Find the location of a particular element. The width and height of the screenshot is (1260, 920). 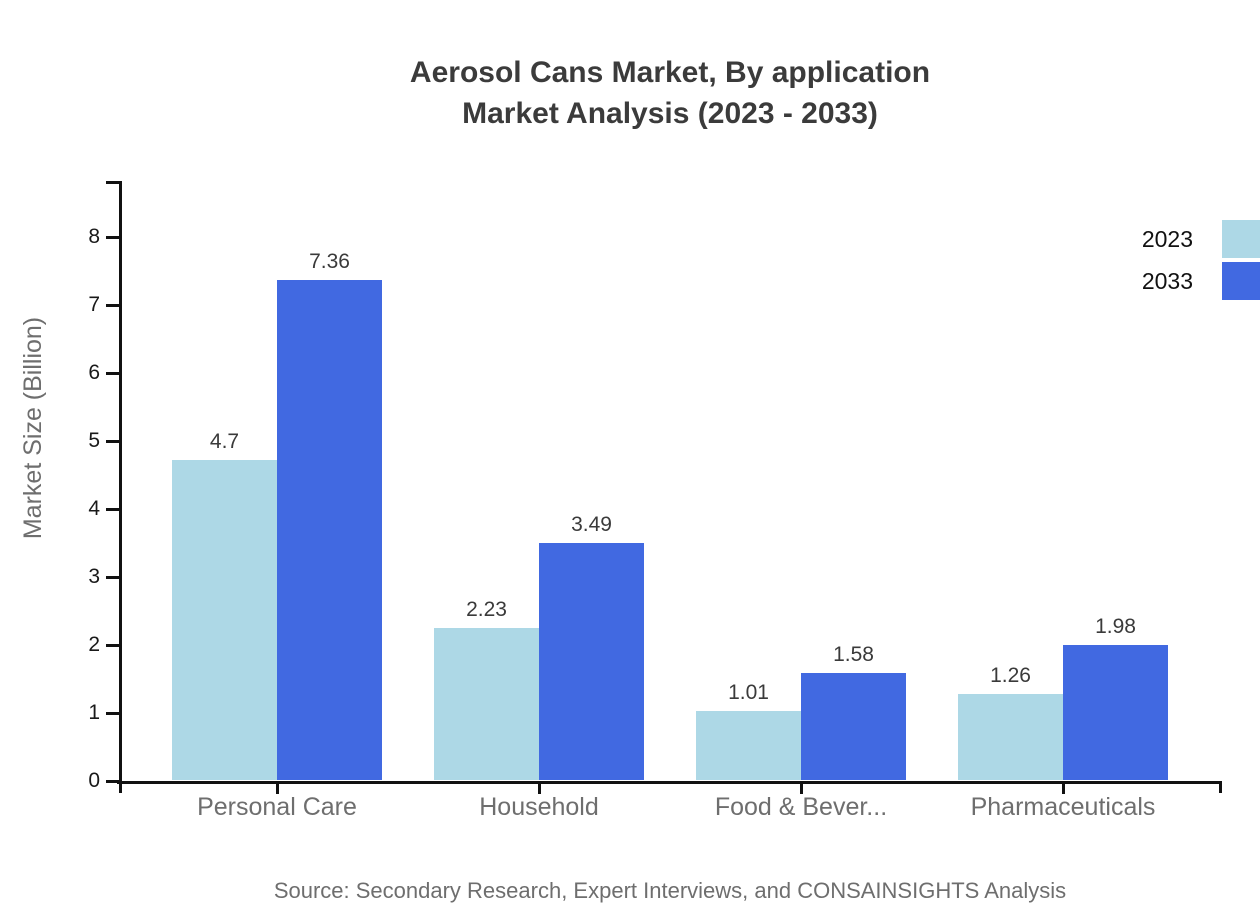

y-axis-end-tick is located at coordinates (112, 182).